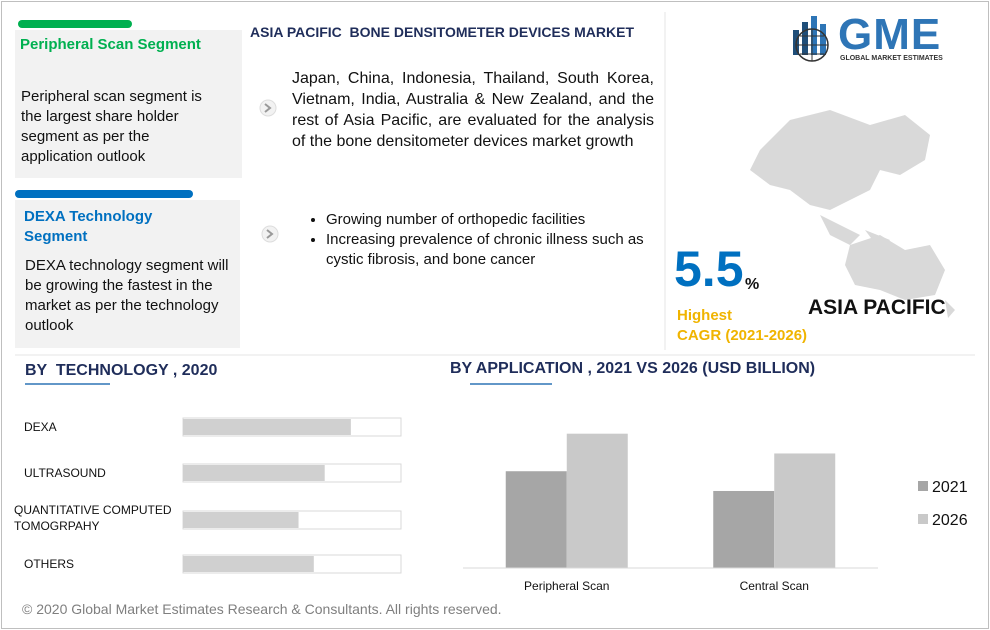 This screenshot has height=630, width=990. What do you see at coordinates (877, 307) in the screenshot?
I see `region: ASIA PACIFIC` at bounding box center [877, 307].